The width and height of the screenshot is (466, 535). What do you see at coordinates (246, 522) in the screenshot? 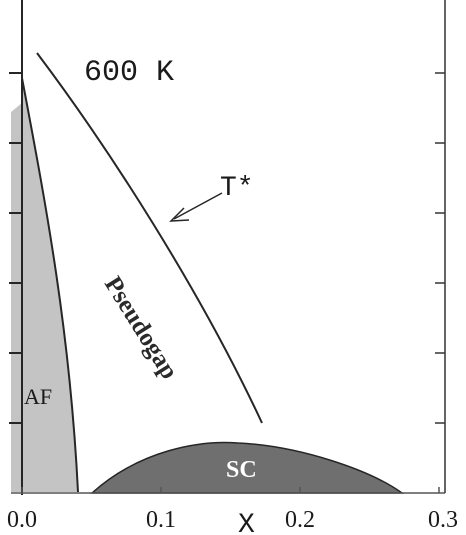
I see `x-axis-label: X` at bounding box center [246, 522].